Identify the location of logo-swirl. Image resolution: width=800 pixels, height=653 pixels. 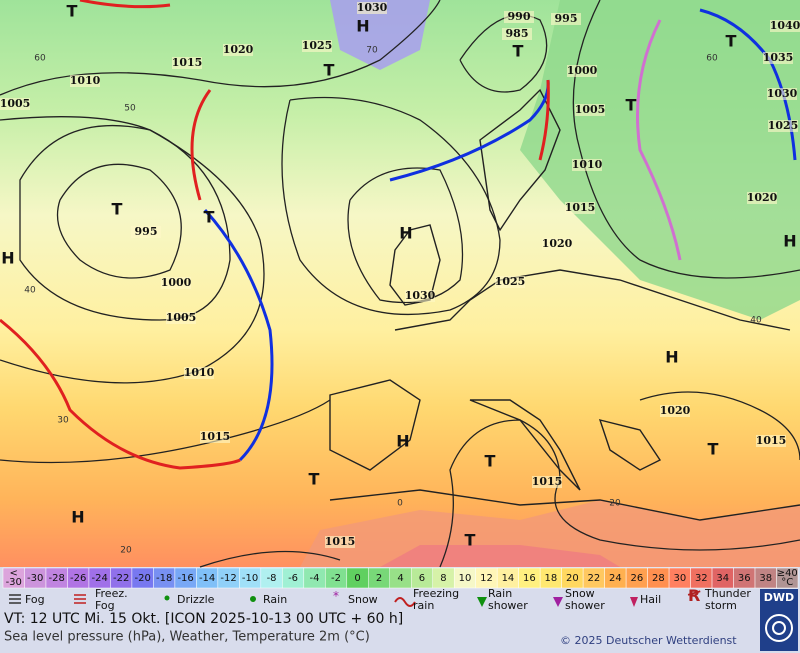
(779, 628).